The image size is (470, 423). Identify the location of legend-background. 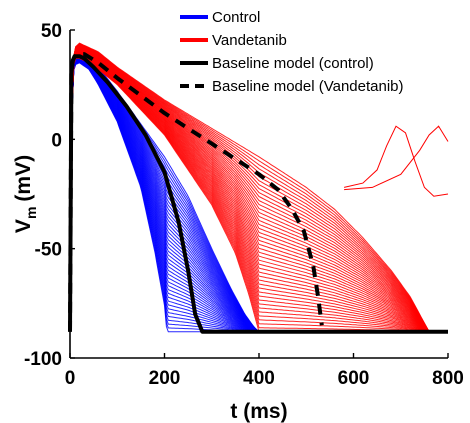
(317, 51).